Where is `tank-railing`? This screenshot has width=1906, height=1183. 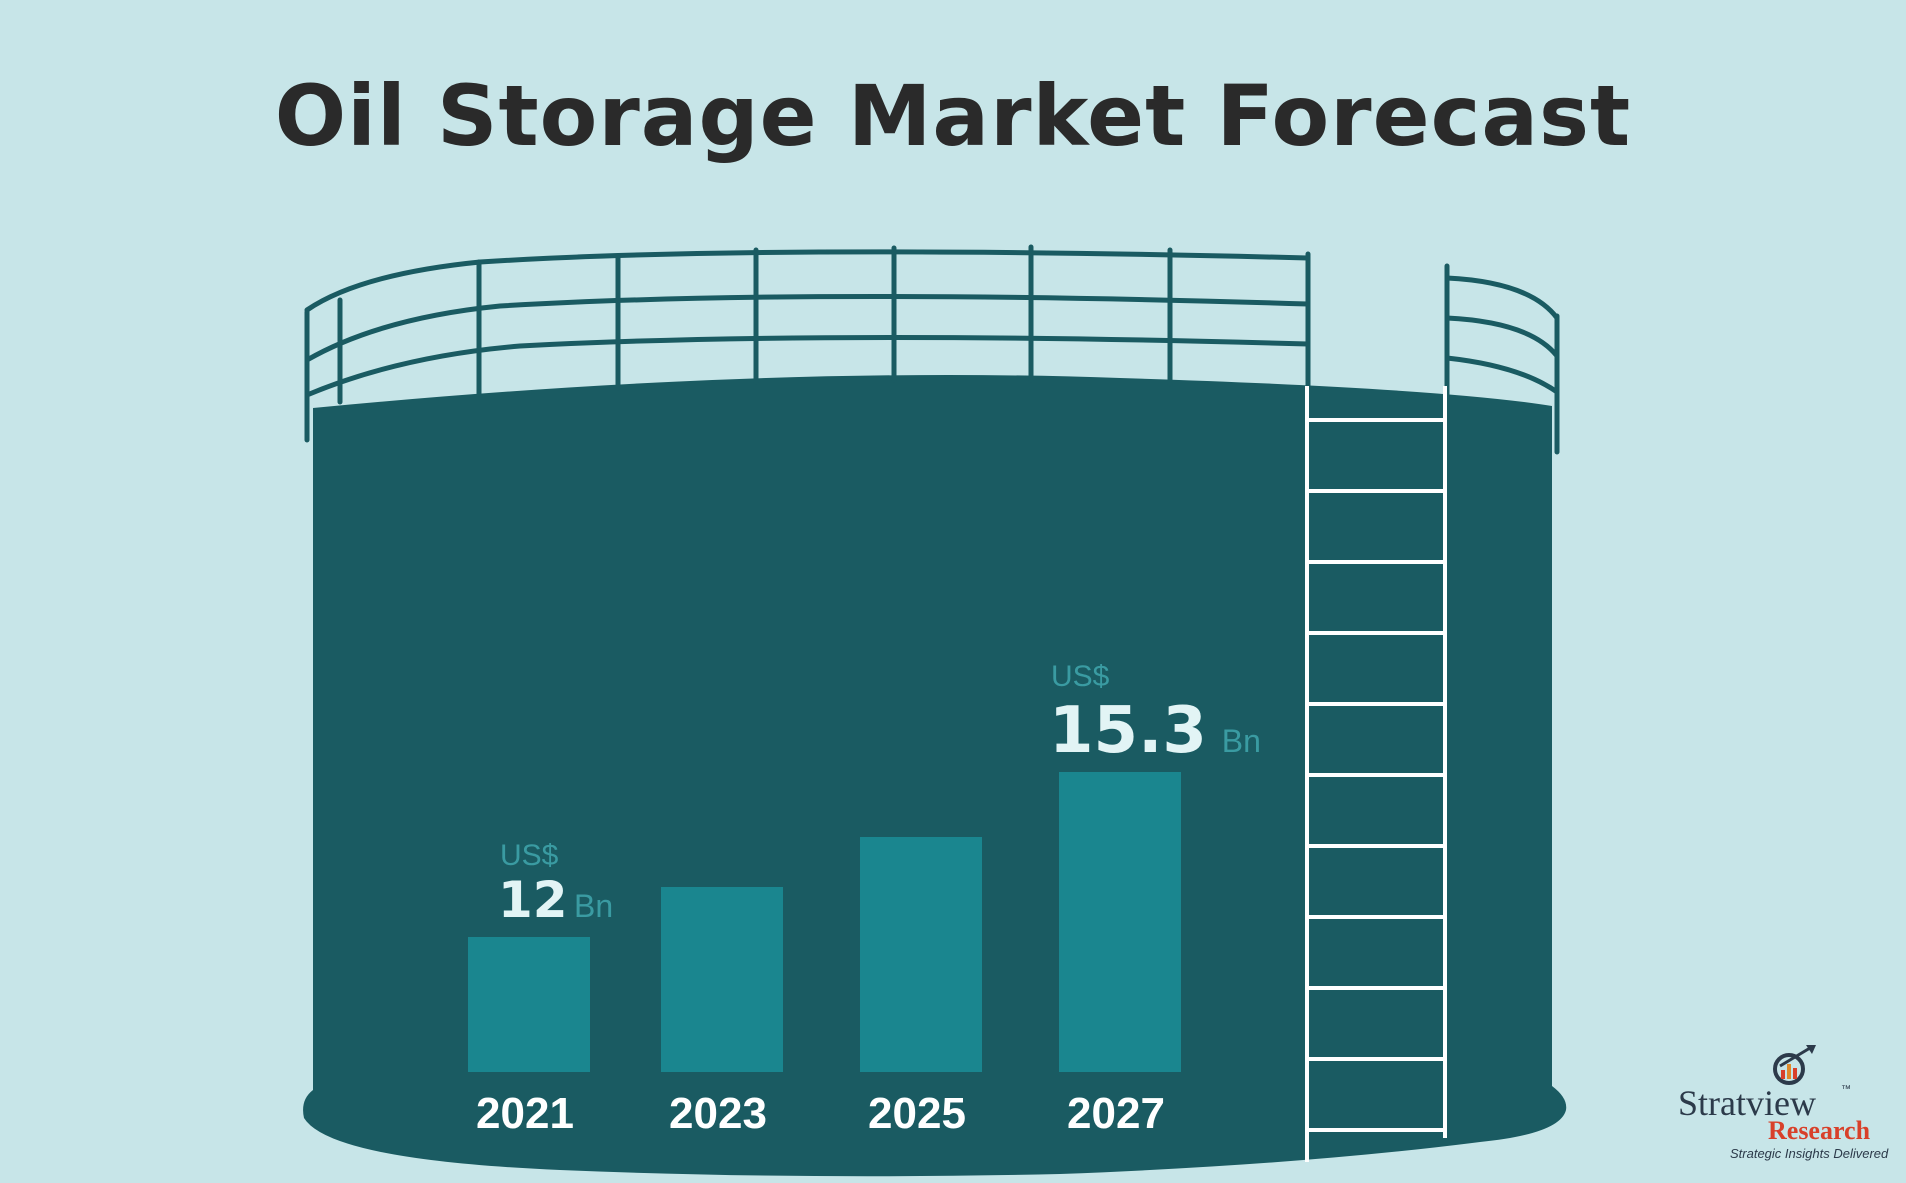
tank-railing is located at coordinates (932, 349).